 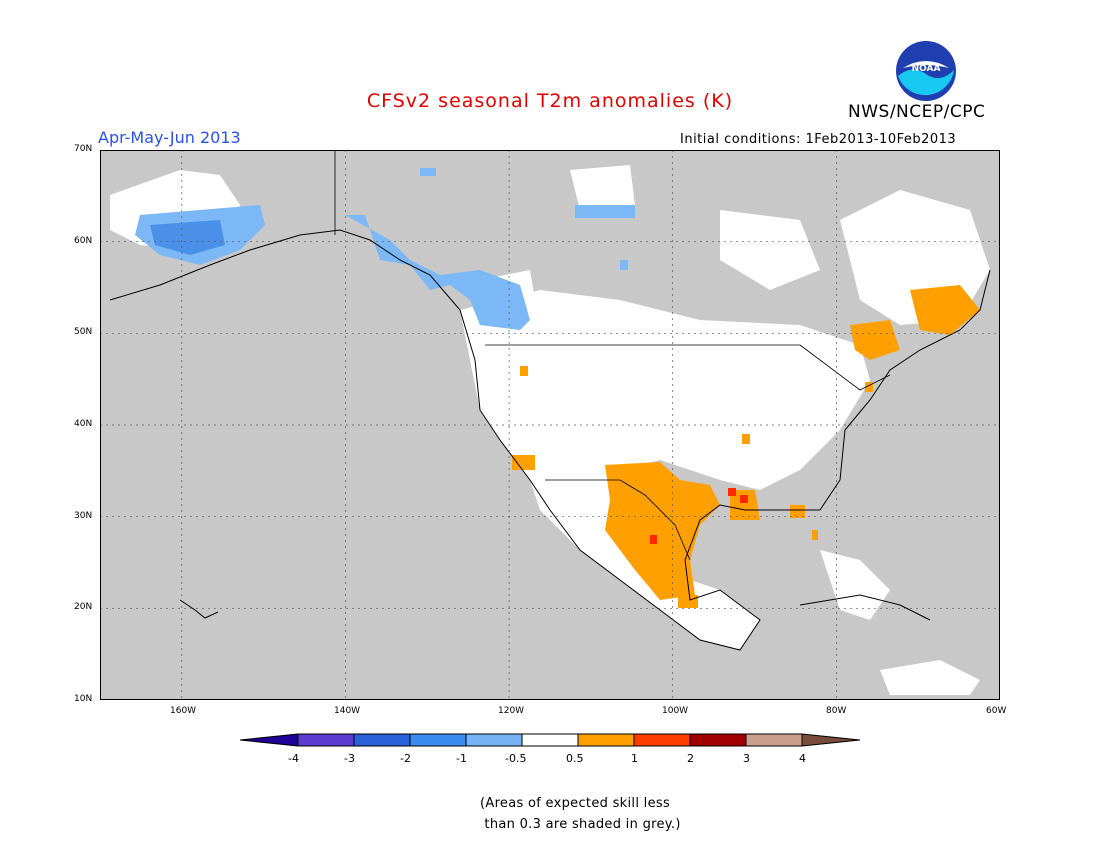 What do you see at coordinates (349, 758) in the screenshot?
I see `colorbar-label: -3` at bounding box center [349, 758].